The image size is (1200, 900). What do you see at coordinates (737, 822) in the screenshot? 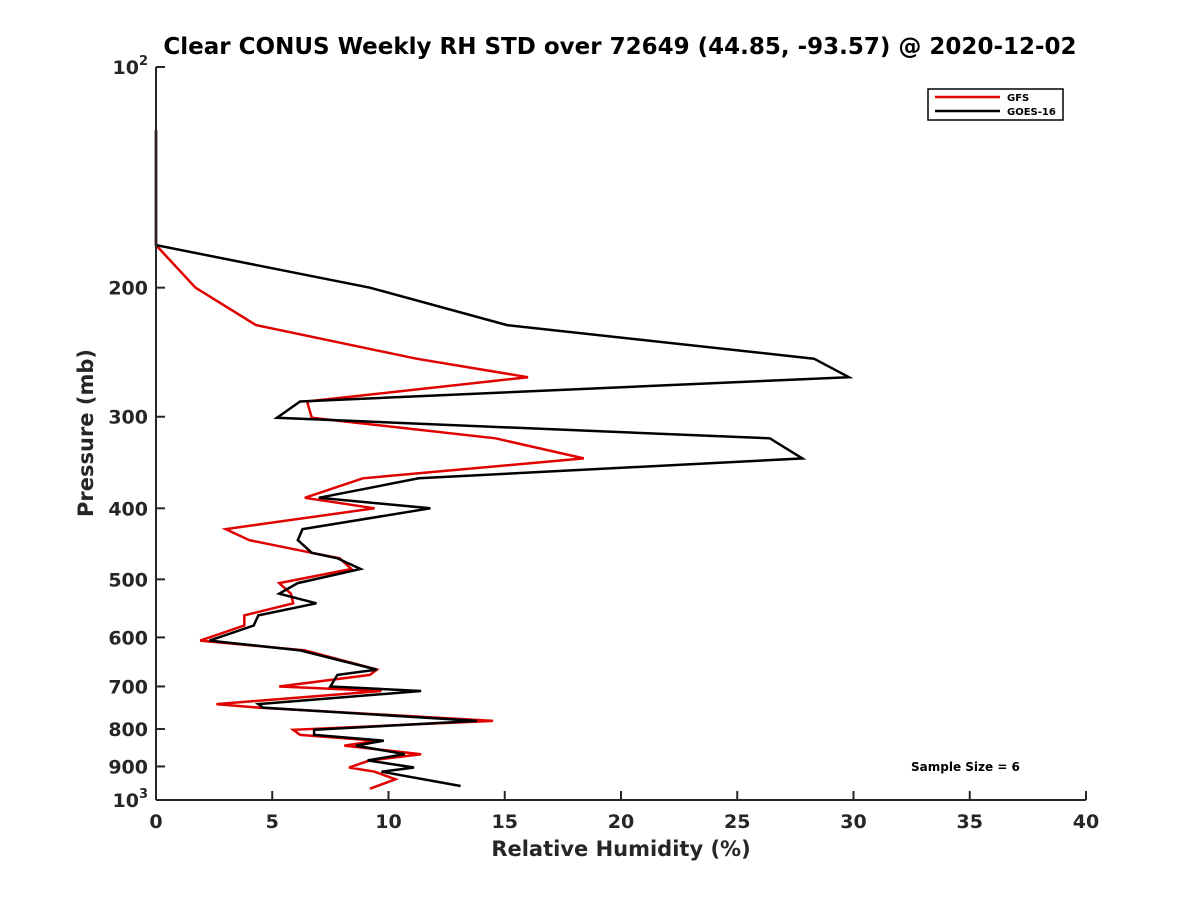
I see `x-tick-label: 25` at bounding box center [737, 822].